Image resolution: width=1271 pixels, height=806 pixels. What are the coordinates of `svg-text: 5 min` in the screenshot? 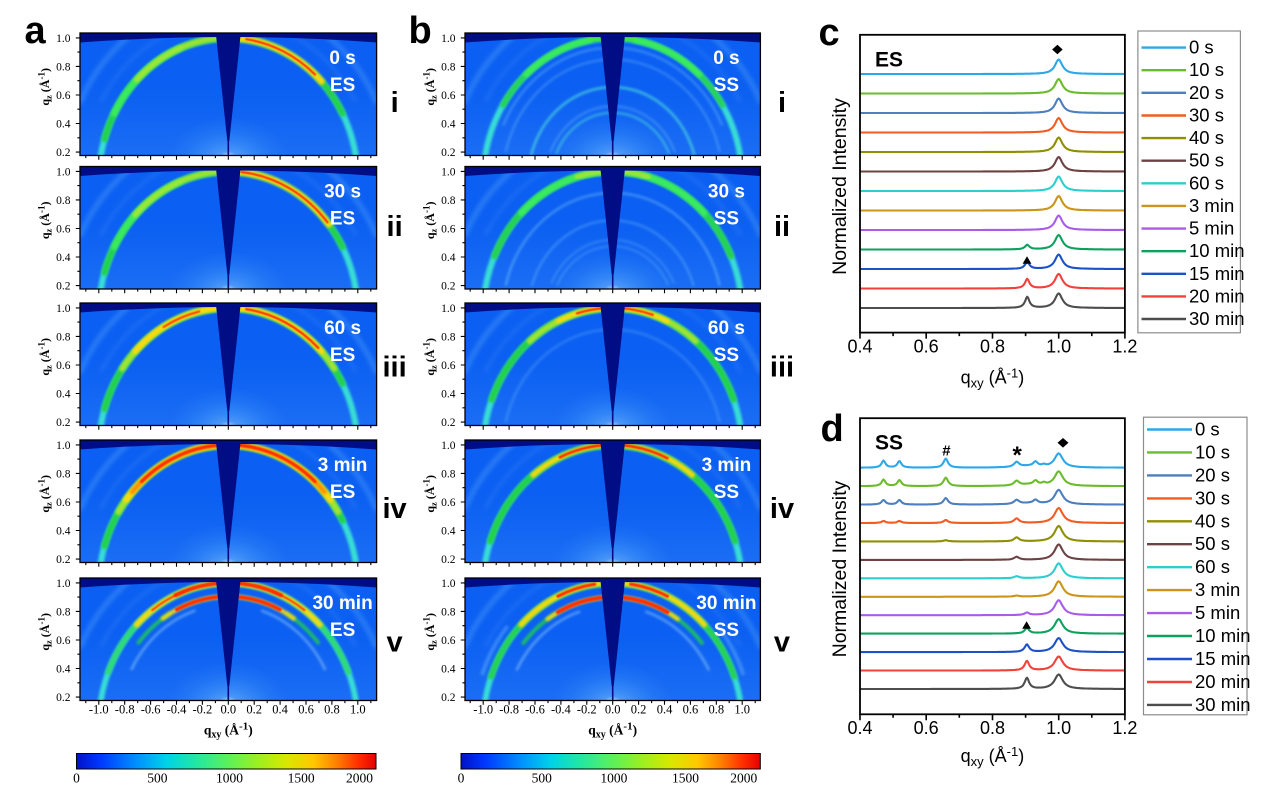 It's located at (1211, 228).